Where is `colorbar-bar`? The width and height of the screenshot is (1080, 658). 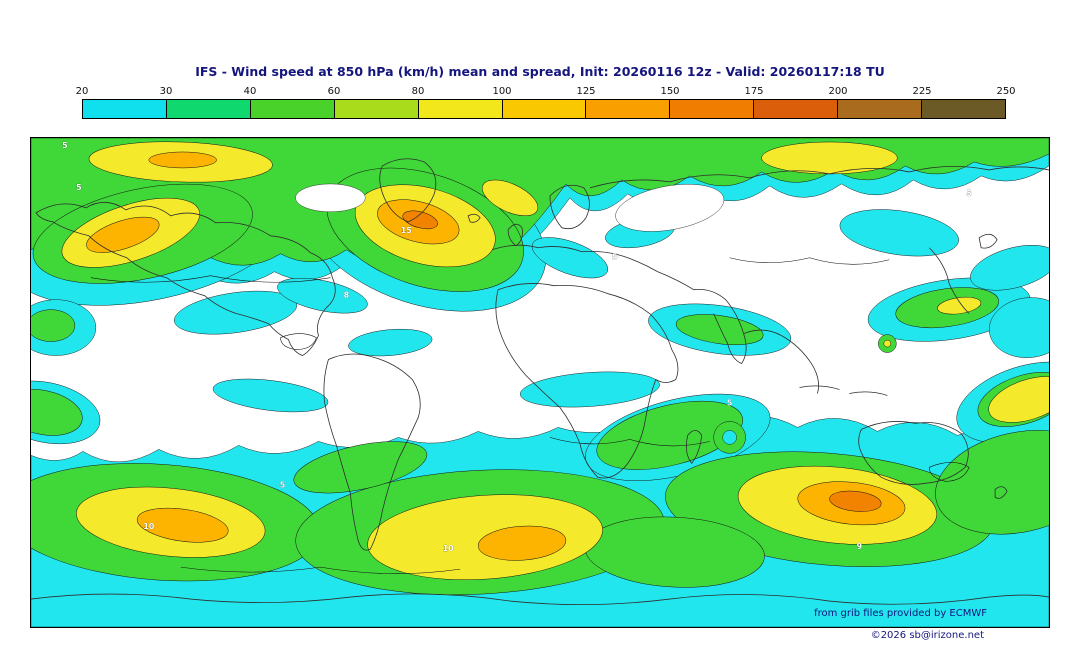 colorbar-bar is located at coordinates (544, 109).